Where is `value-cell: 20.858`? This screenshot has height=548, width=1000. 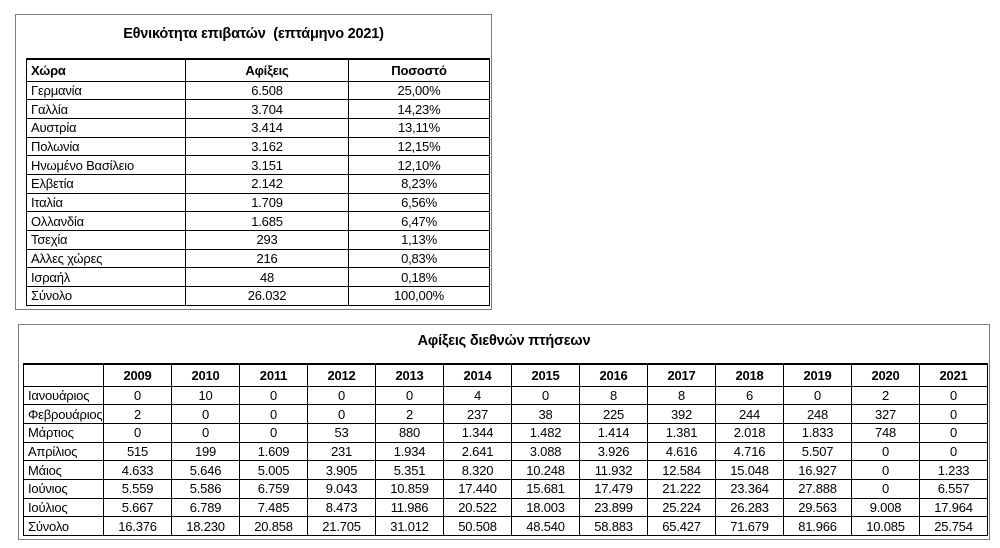
value-cell: 20.858 is located at coordinates (273, 526).